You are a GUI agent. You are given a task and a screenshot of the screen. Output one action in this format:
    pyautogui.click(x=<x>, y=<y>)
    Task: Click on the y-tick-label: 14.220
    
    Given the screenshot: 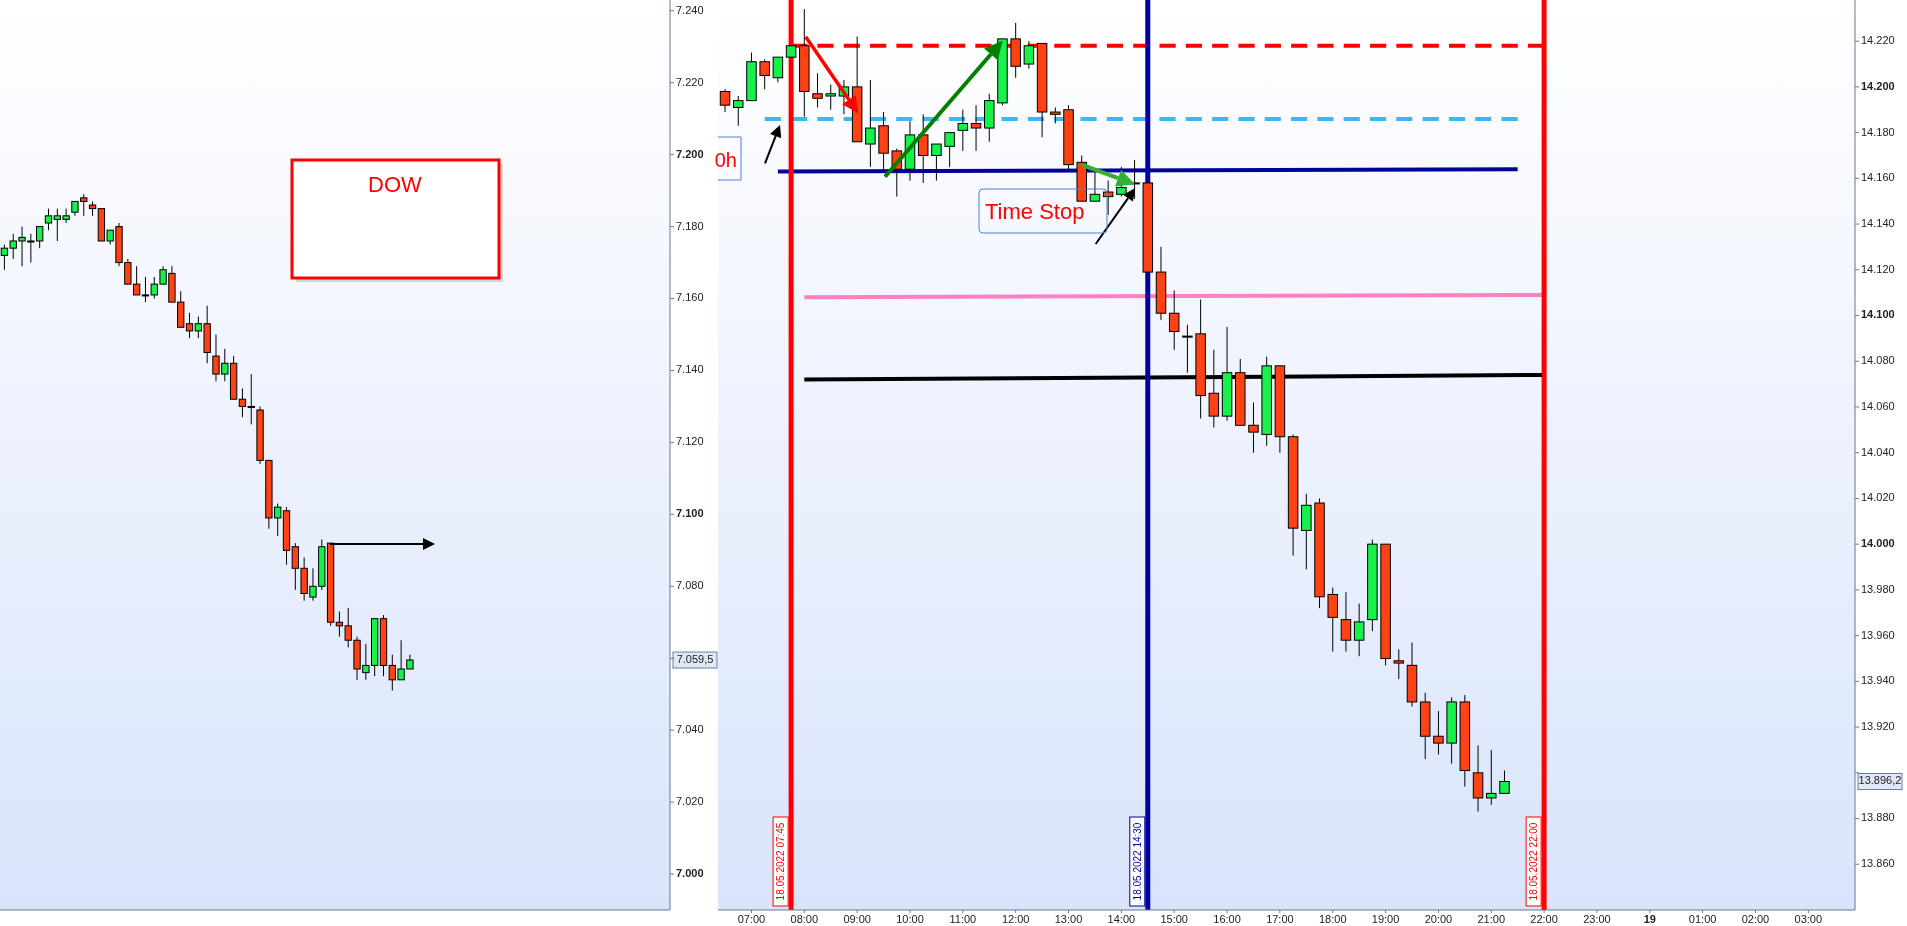 What is the action you would take?
    pyautogui.click(x=1878, y=40)
    